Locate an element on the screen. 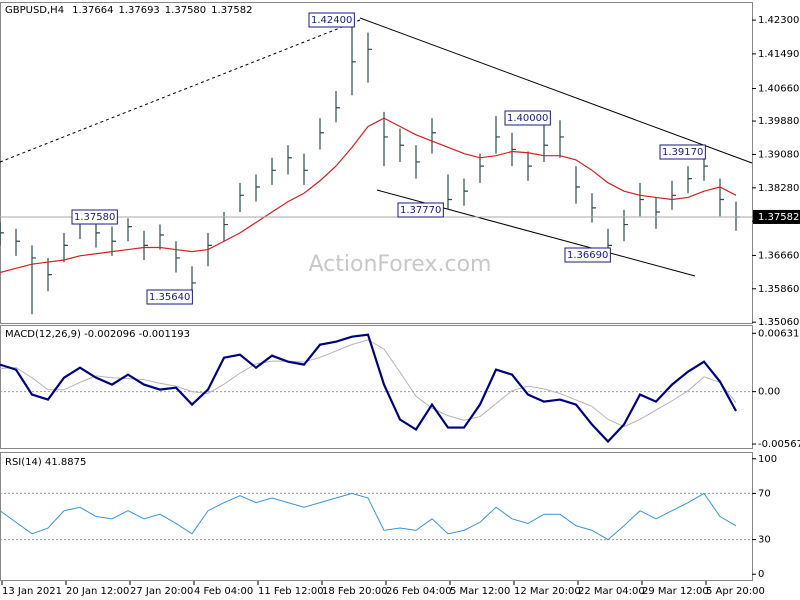 The width and height of the screenshot is (800, 600). panel-title: RSI(14) 41.8875 is located at coordinates (45, 462).